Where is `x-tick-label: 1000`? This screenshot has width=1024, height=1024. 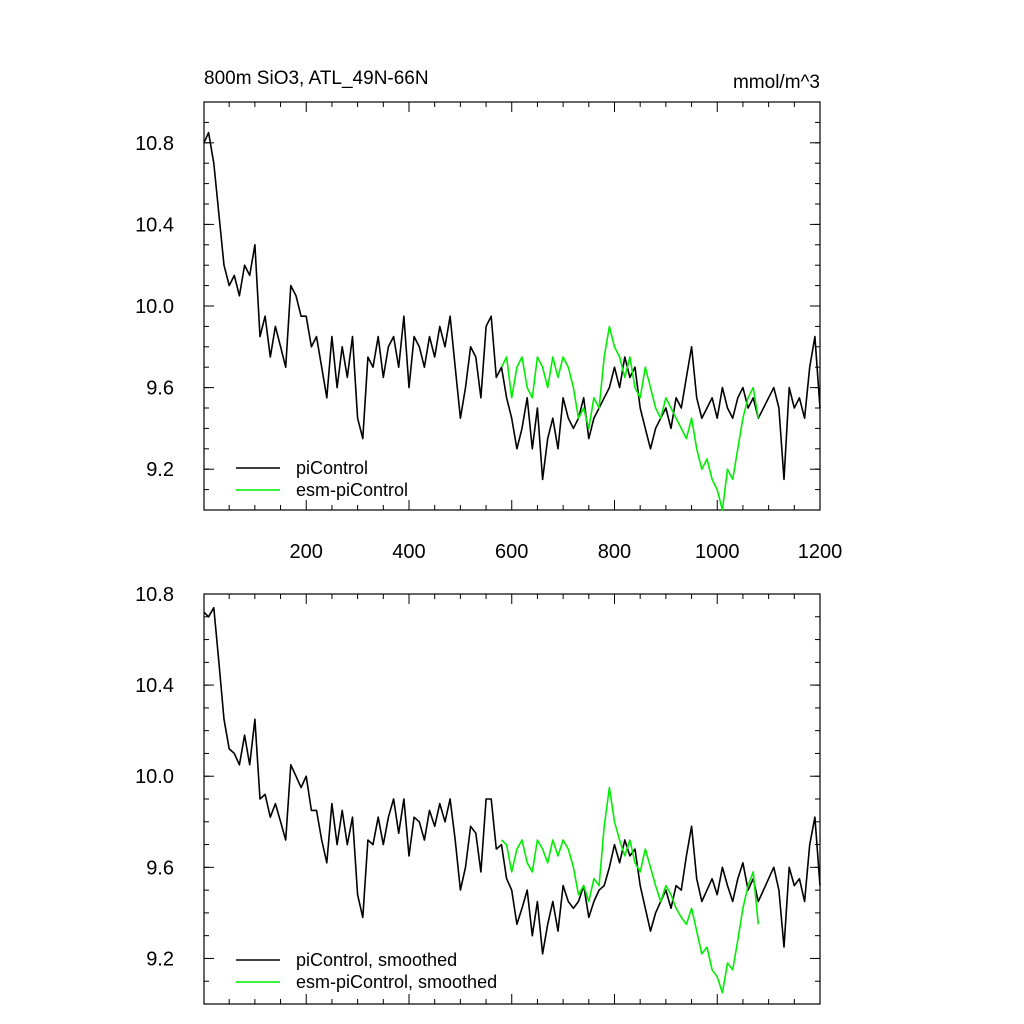
x-tick-label: 1000 is located at coordinates (717, 552).